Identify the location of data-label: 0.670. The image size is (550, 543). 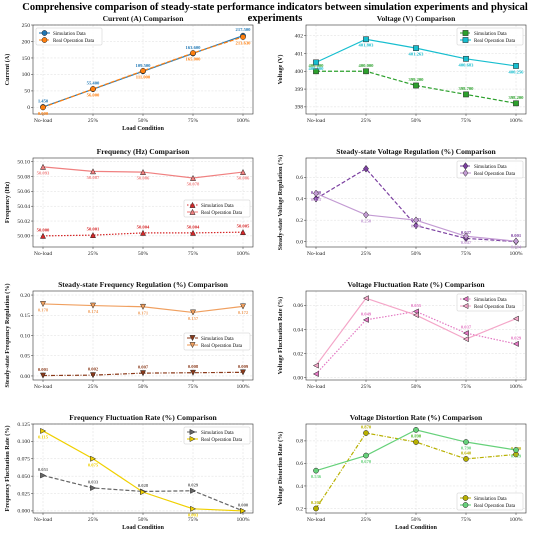
(366, 461).